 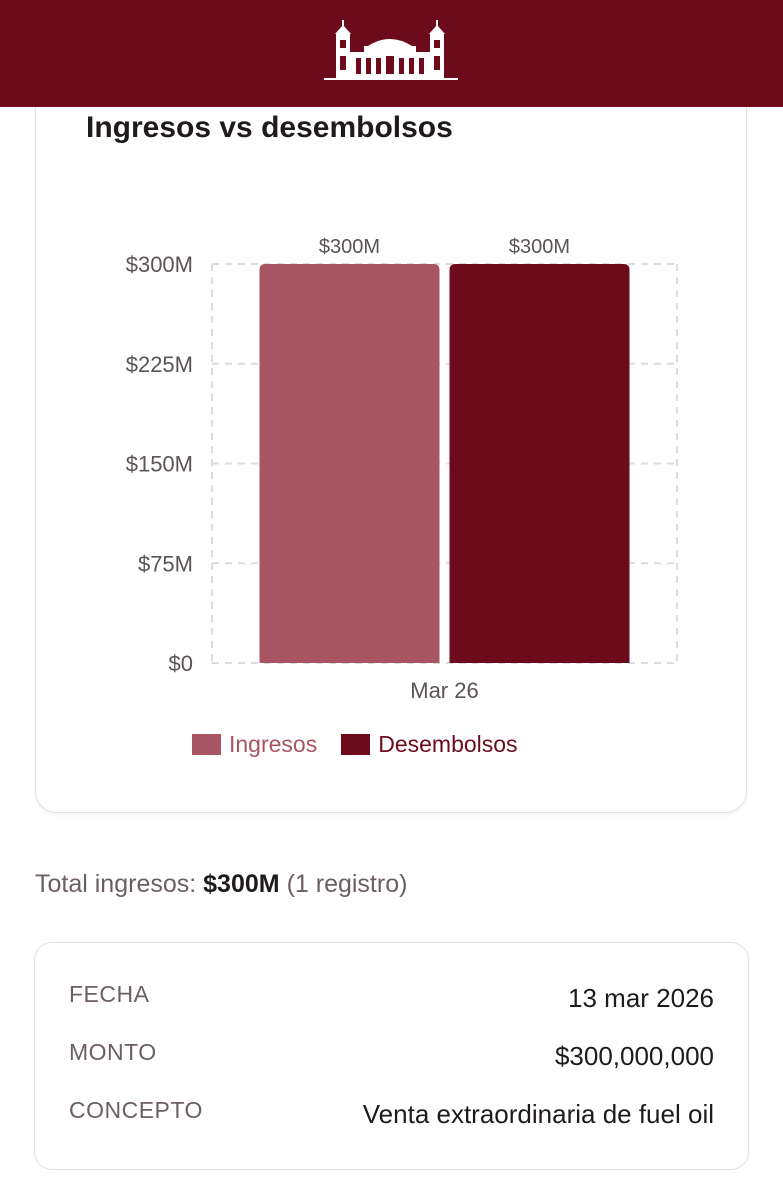 I want to click on detail-label-monto: MONTO, so click(x=113, y=1052).